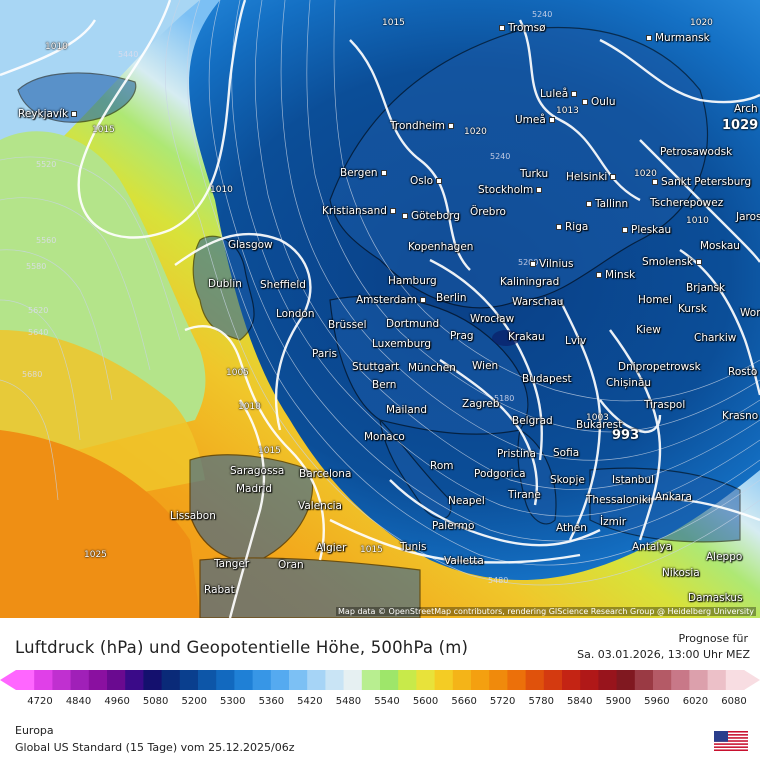  I want to click on height-label: 5560, so click(46, 240).